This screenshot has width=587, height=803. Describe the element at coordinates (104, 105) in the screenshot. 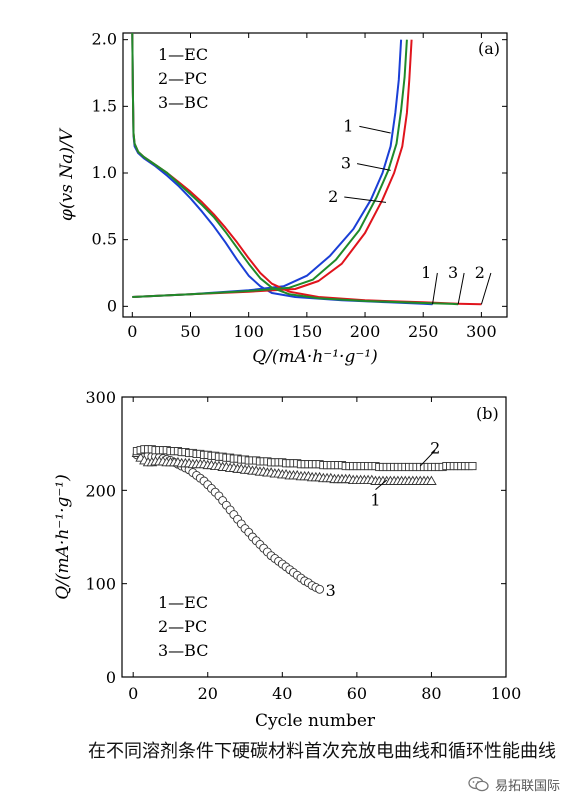

I see `y-tick-label-a: 1.5` at that location.